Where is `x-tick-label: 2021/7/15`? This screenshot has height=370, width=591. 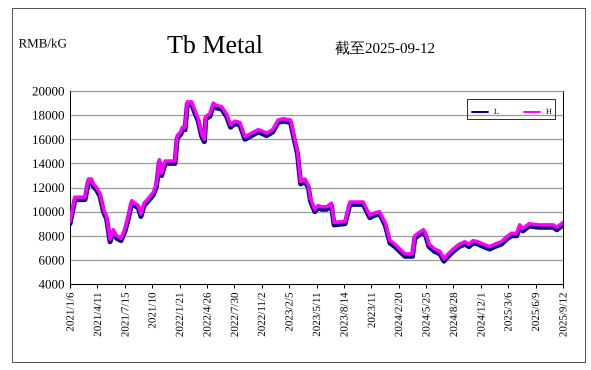 x-tick-label: 2021/7/15 is located at coordinates (125, 315).